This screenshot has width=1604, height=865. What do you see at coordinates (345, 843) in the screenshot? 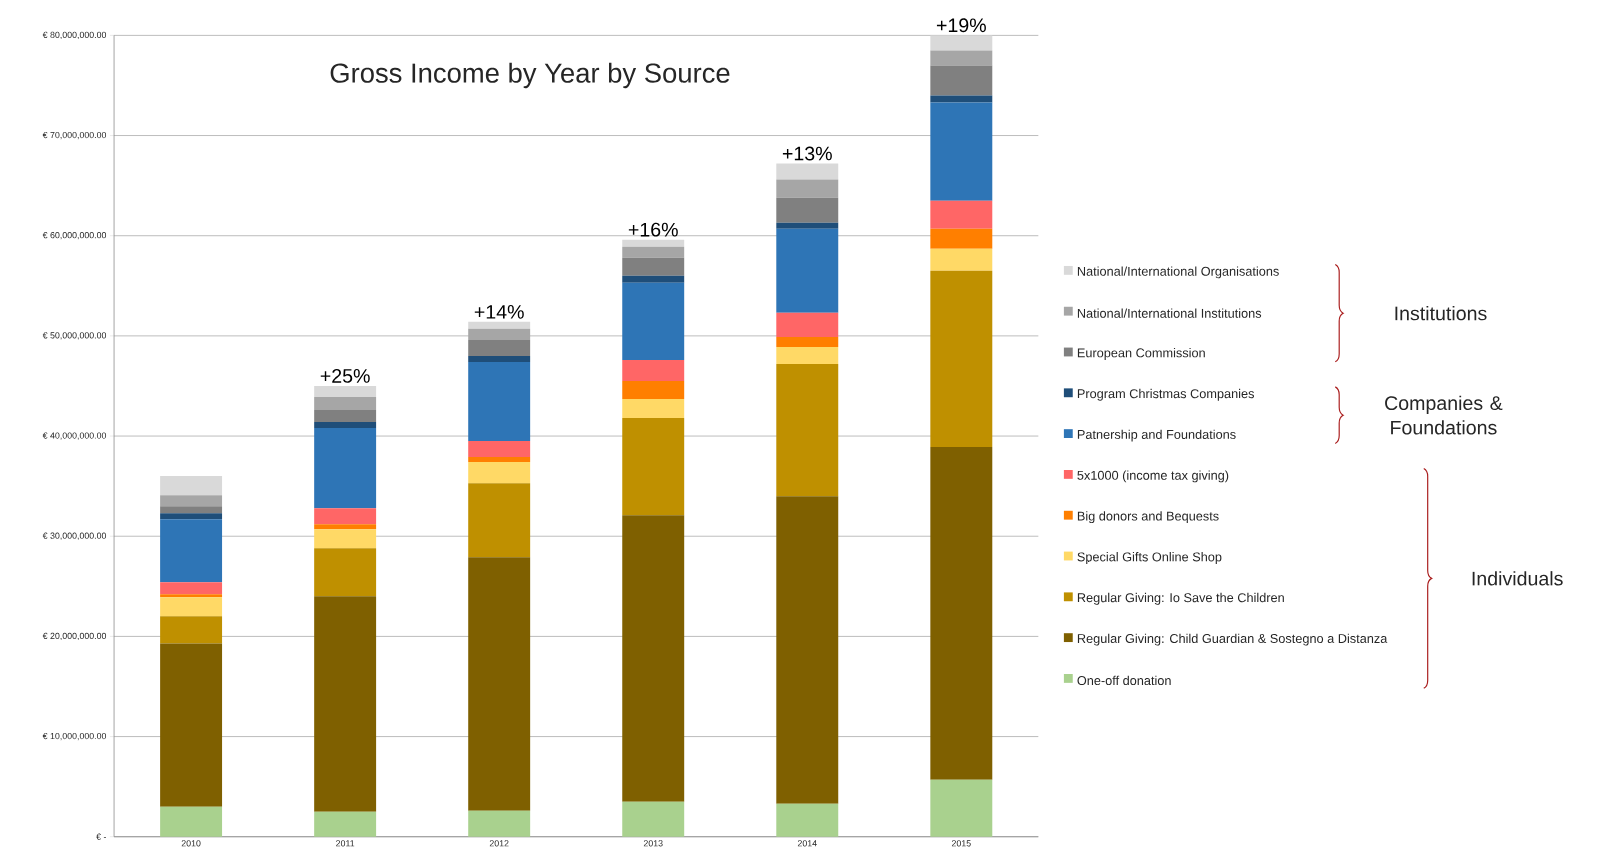
I see `x-tick-label: 2011` at bounding box center [345, 843].